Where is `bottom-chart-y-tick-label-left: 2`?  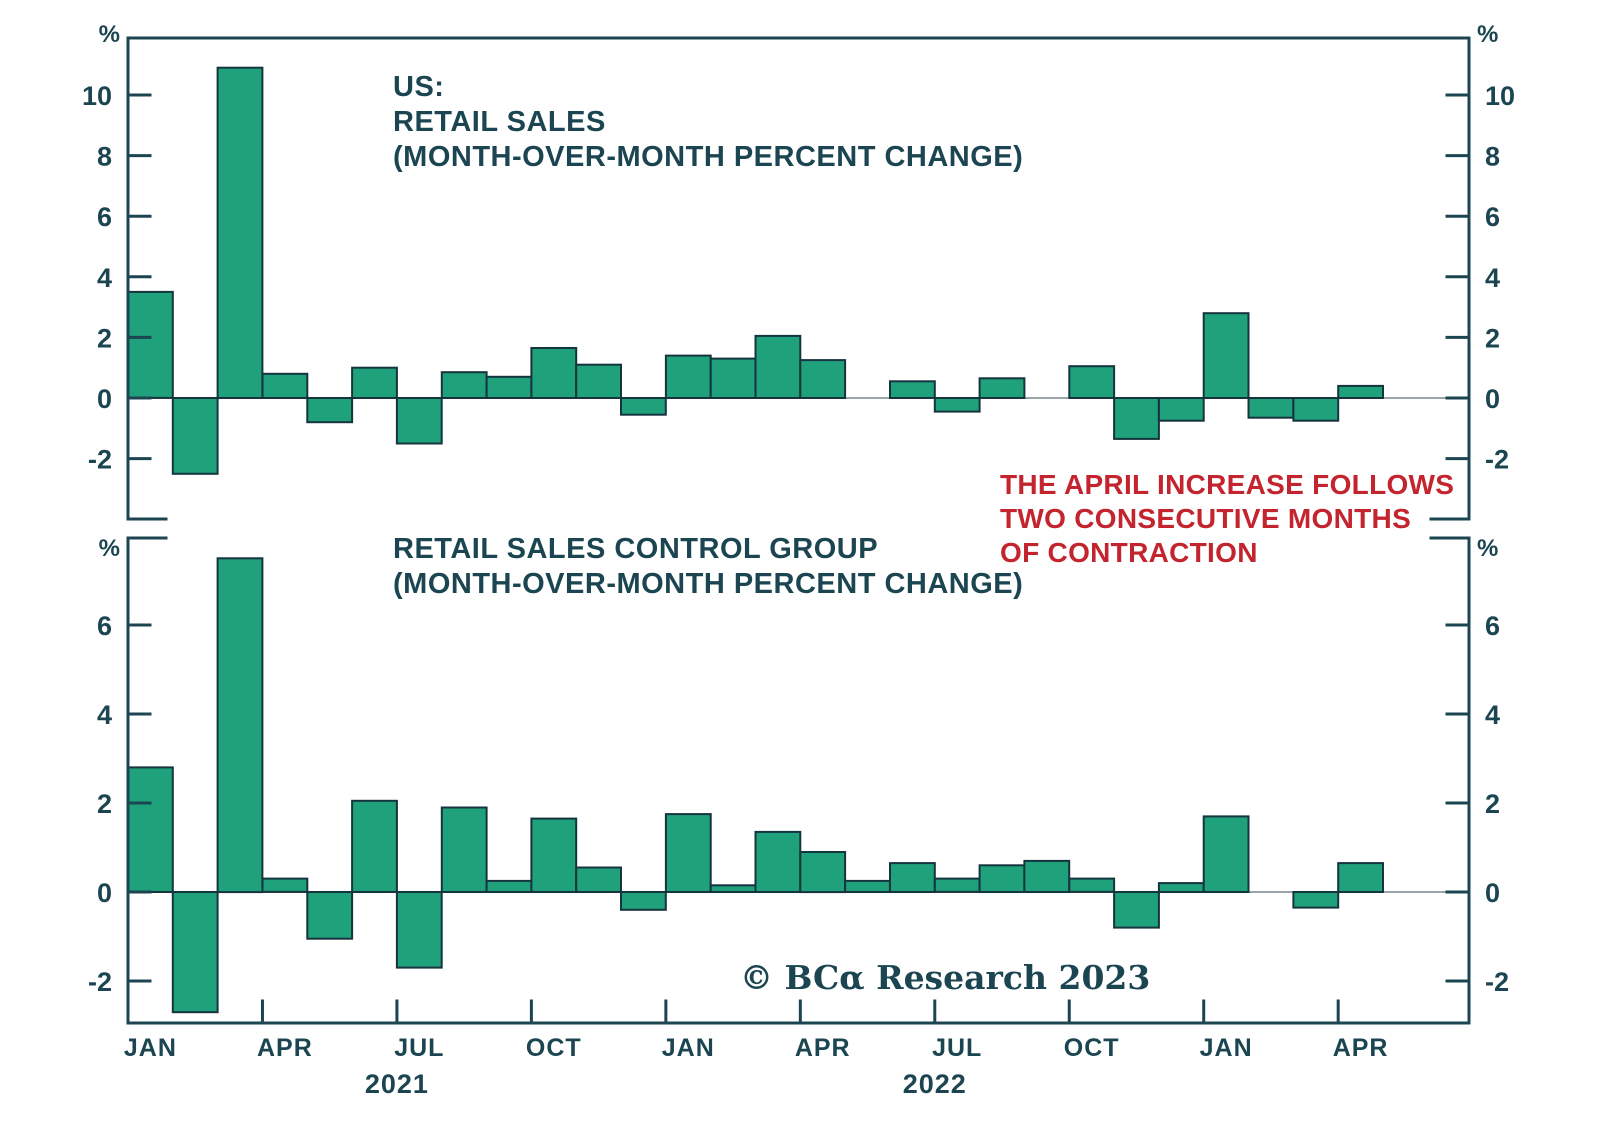
bottom-chart-y-tick-label-left: 2 is located at coordinates (104, 804).